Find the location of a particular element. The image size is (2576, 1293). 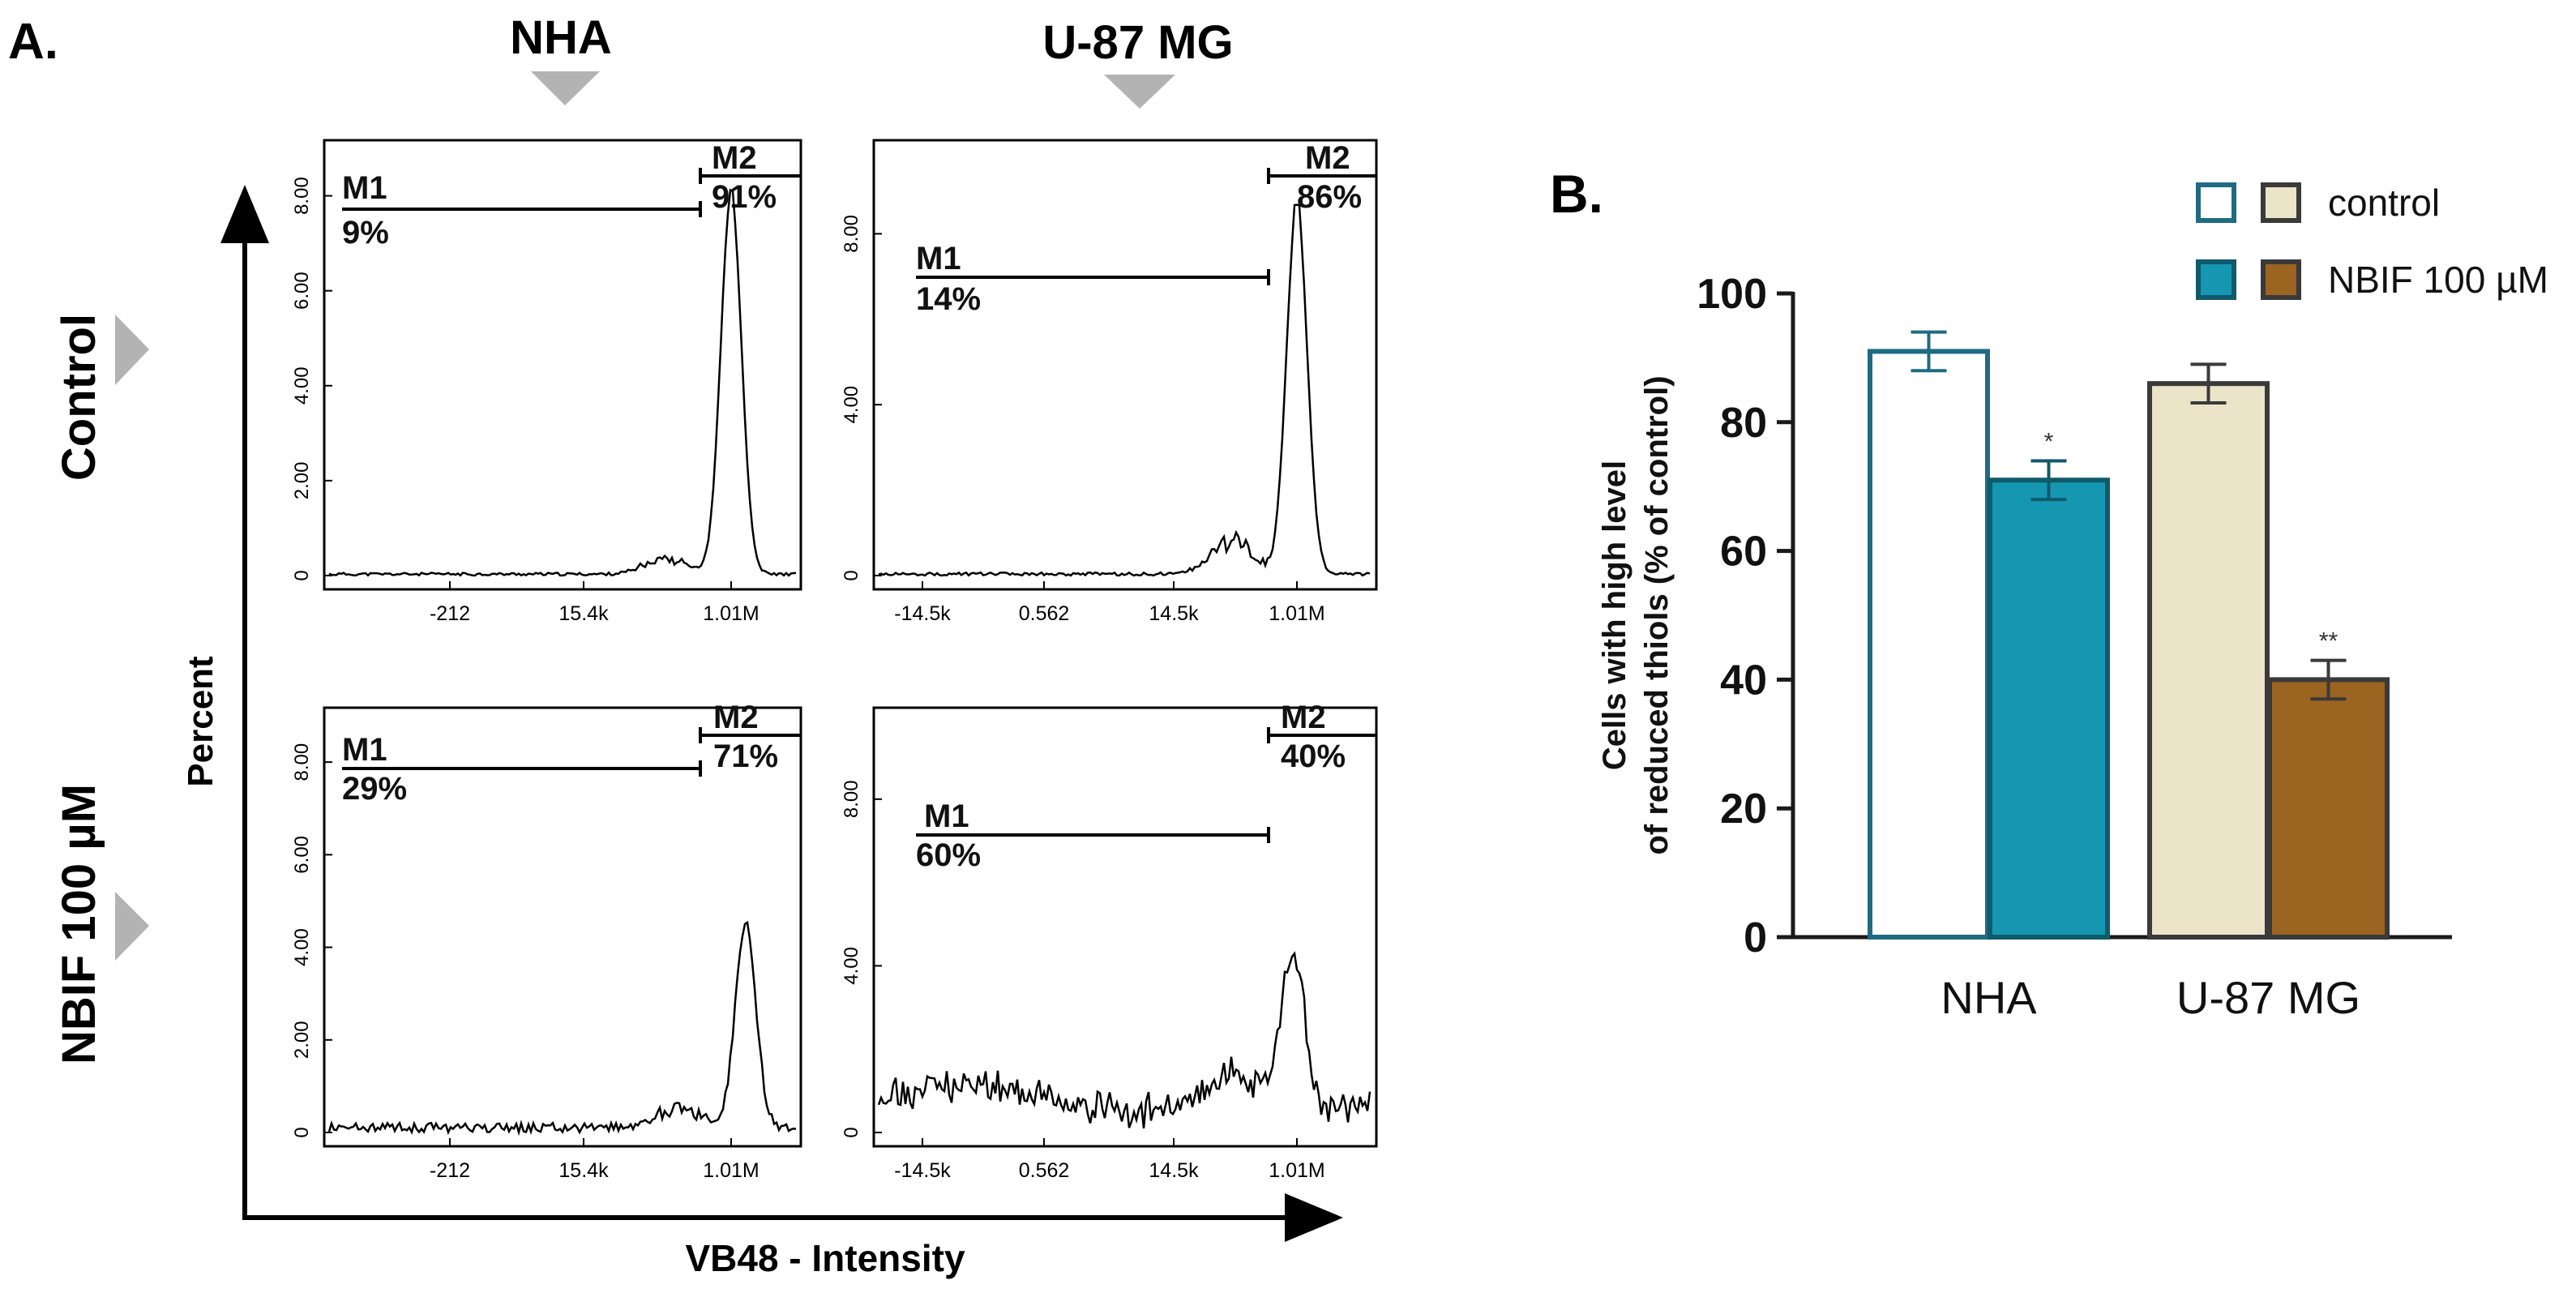

row-marker-nbif is located at coordinates (132, 926).